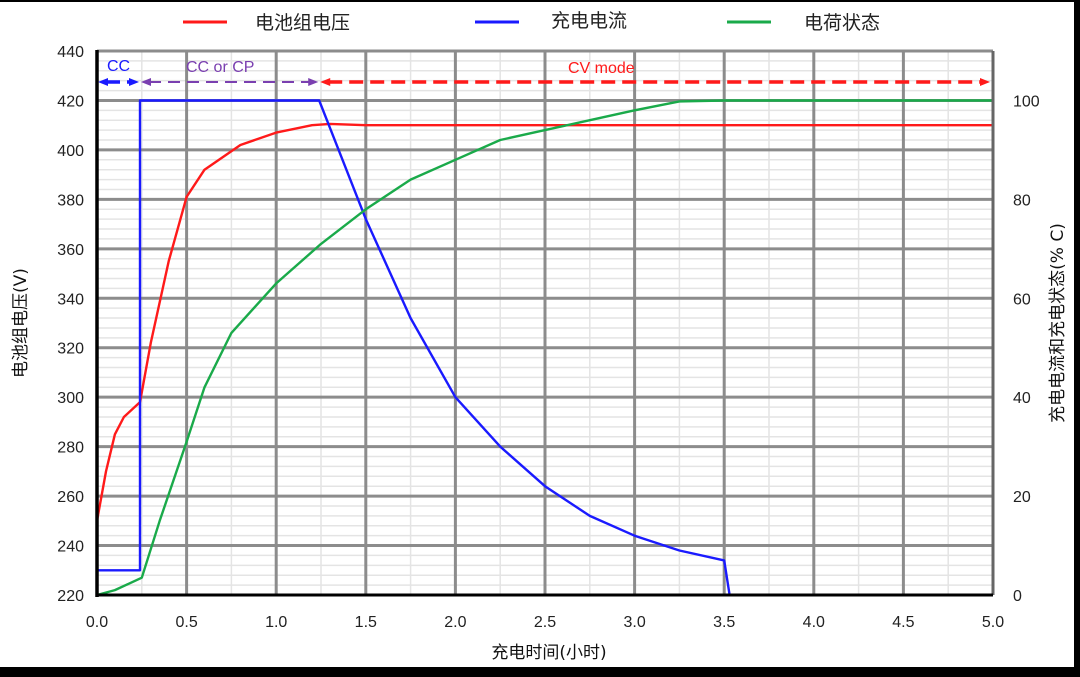 The image size is (1080, 677). I want to click on y-left-axis-ticks: 440 420 400 380 360 340 320 300 280 260 240 220, so click(70, 324).